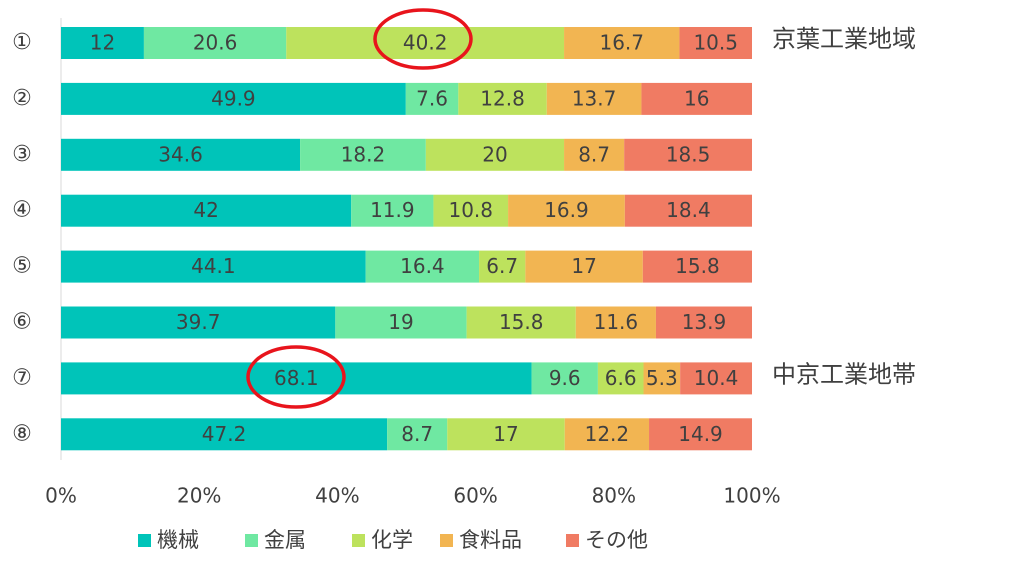  Describe the element at coordinates (285, 540) in the screenshot. I see `legend-label: 金属` at that location.